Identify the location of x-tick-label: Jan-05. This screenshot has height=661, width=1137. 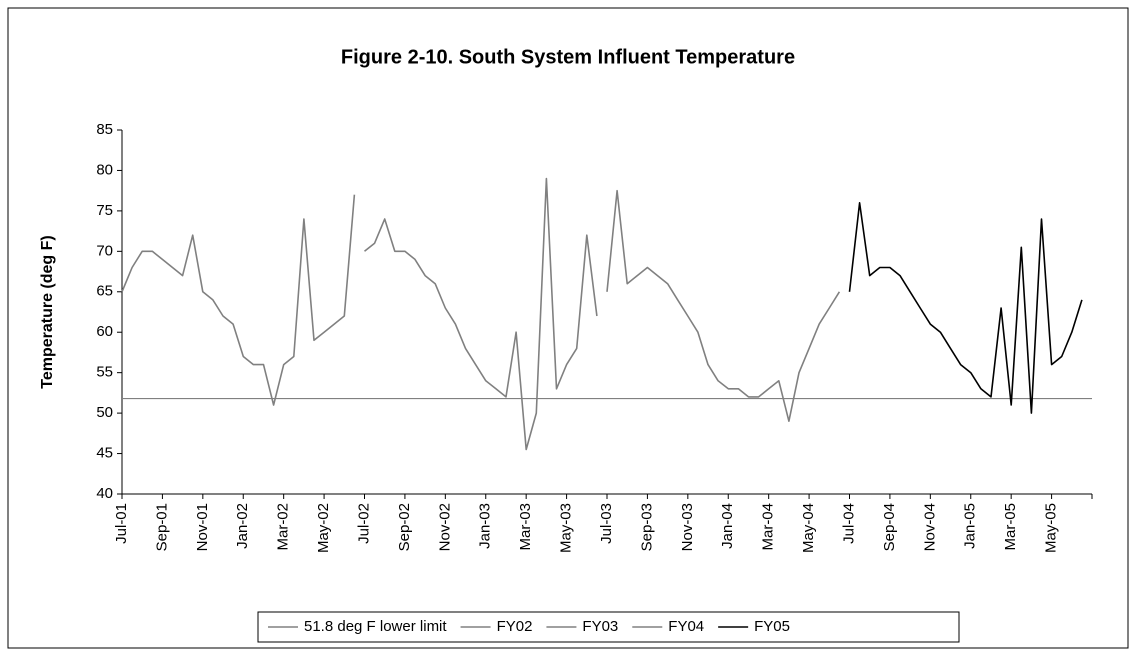
(970, 526).